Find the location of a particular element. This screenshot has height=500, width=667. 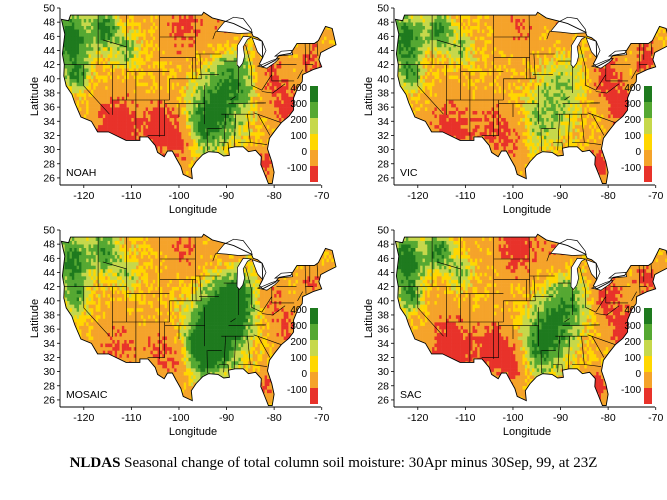

model-label-noah: NOAH is located at coordinates (81, 173).